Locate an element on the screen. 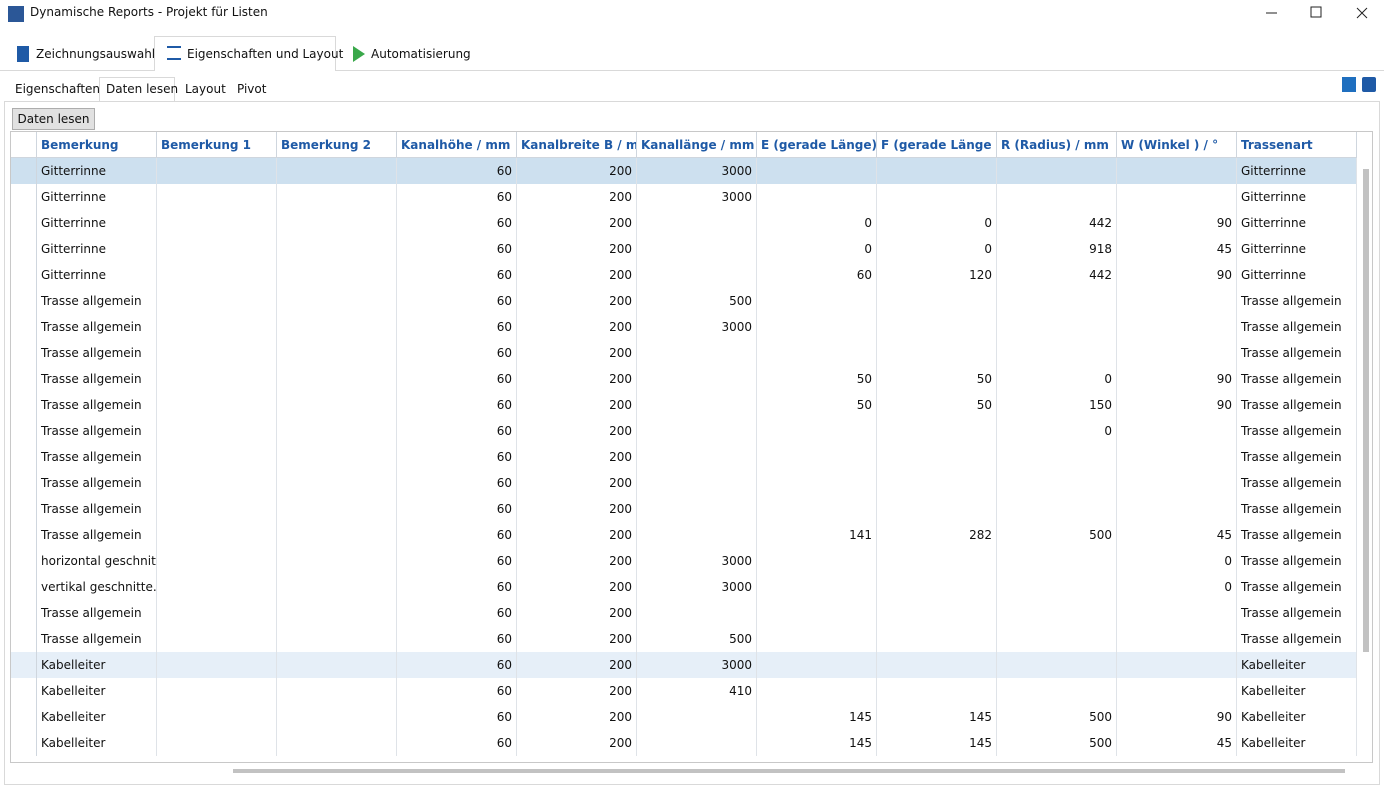  tab: Eigenschaften und Layout is located at coordinates (265, 54).